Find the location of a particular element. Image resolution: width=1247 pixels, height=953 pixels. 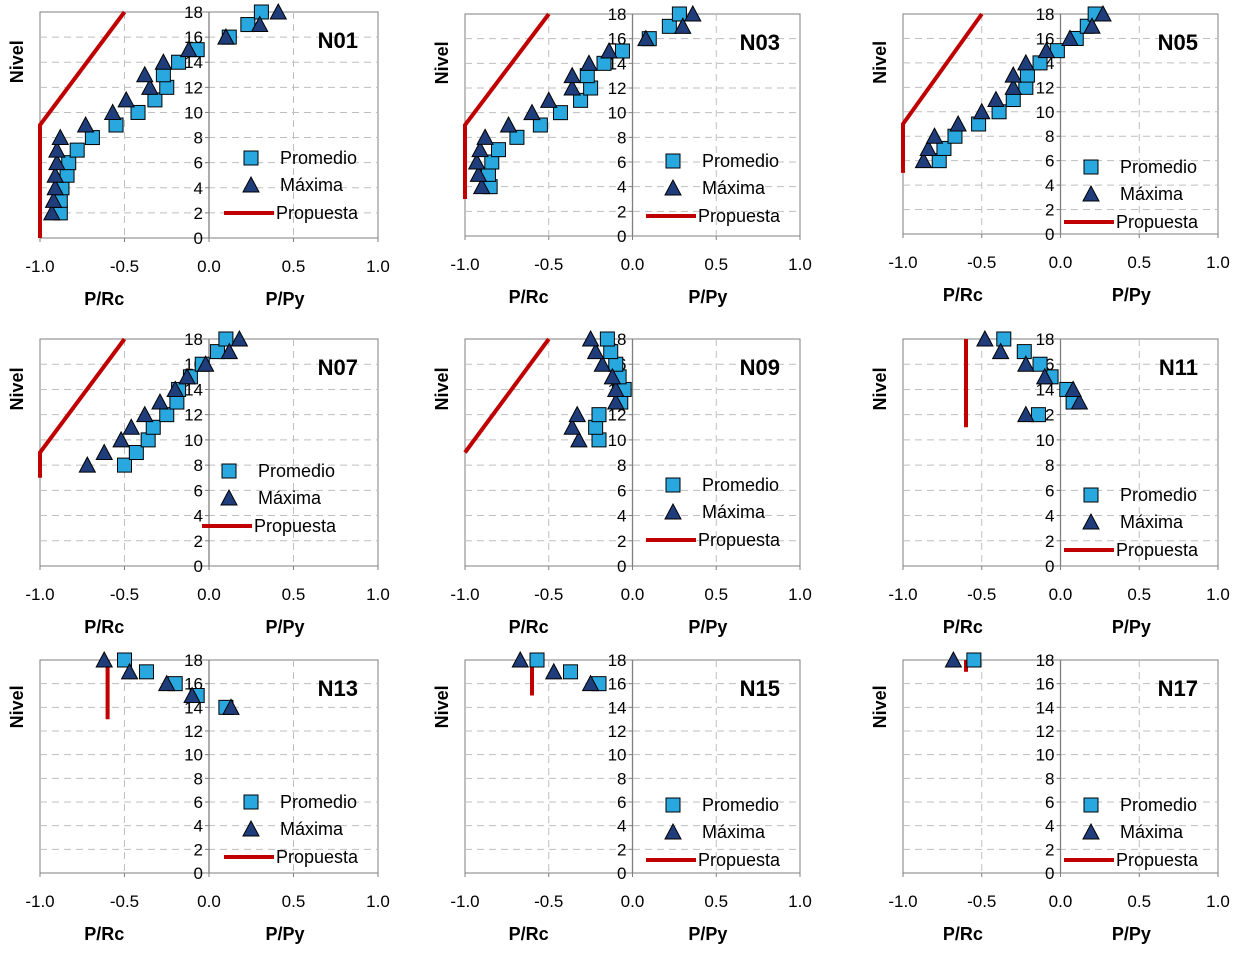

legend-maxima-marker is located at coordinates (673, 187).